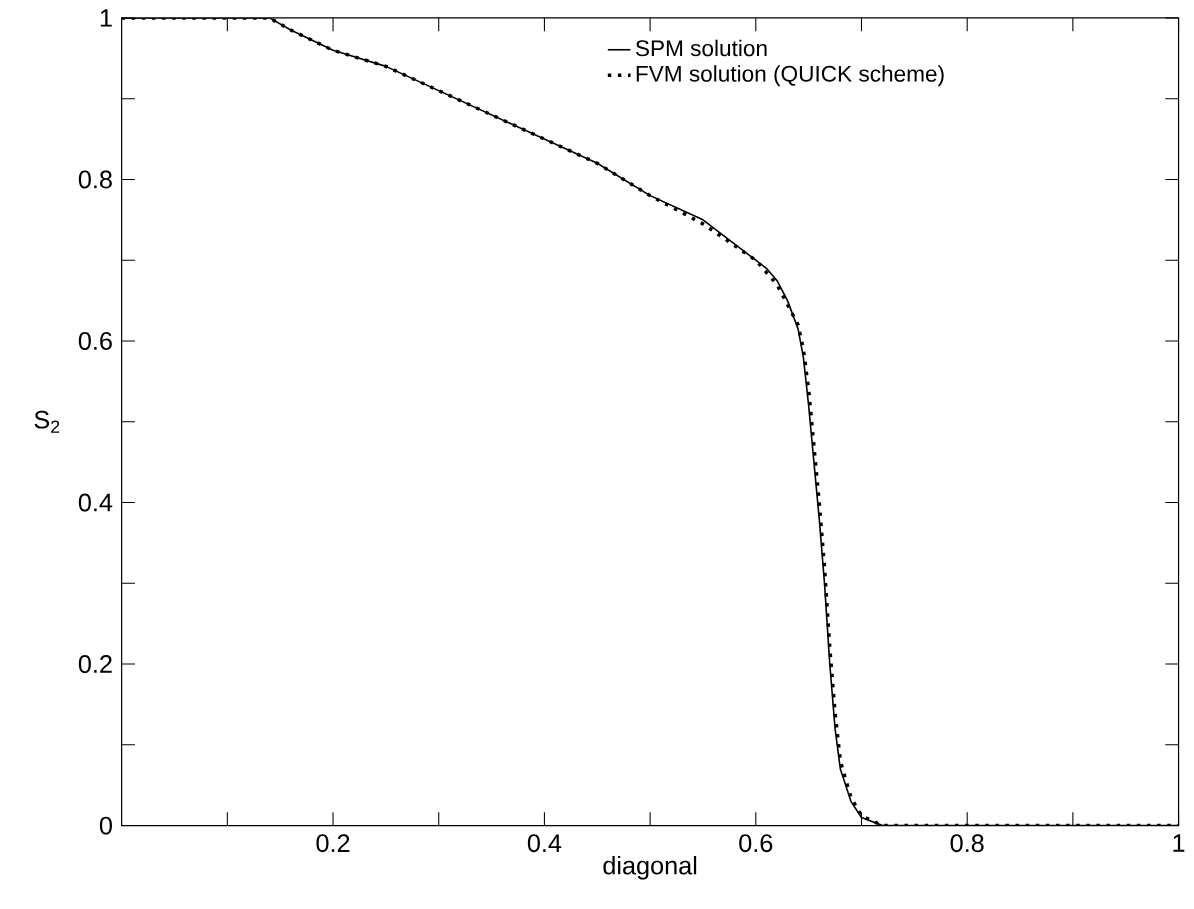 This screenshot has width=1194, height=909. Describe the element at coordinates (95, 340) in the screenshot. I see `y-tick-label: 0.6` at that location.